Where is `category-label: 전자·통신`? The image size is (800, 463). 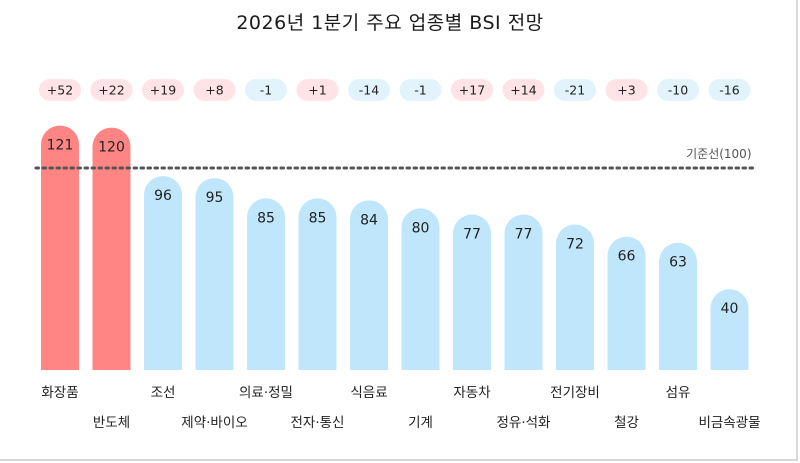
category-label: 전자·통신 is located at coordinates (318, 423).